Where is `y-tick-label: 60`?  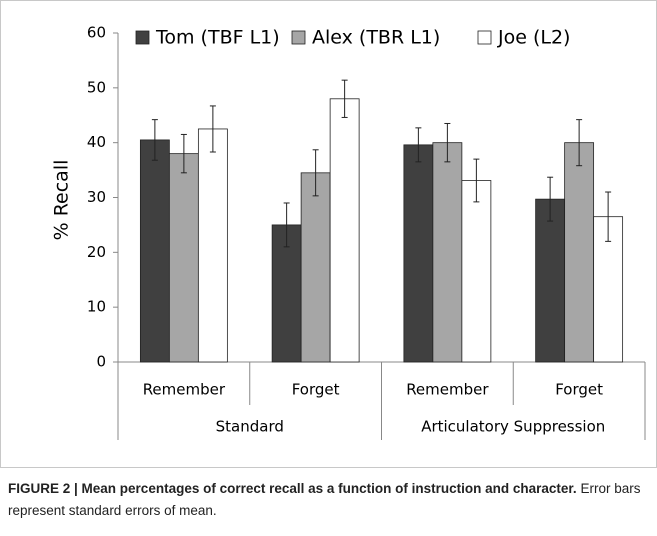
y-tick-label: 60 is located at coordinates (96, 33).